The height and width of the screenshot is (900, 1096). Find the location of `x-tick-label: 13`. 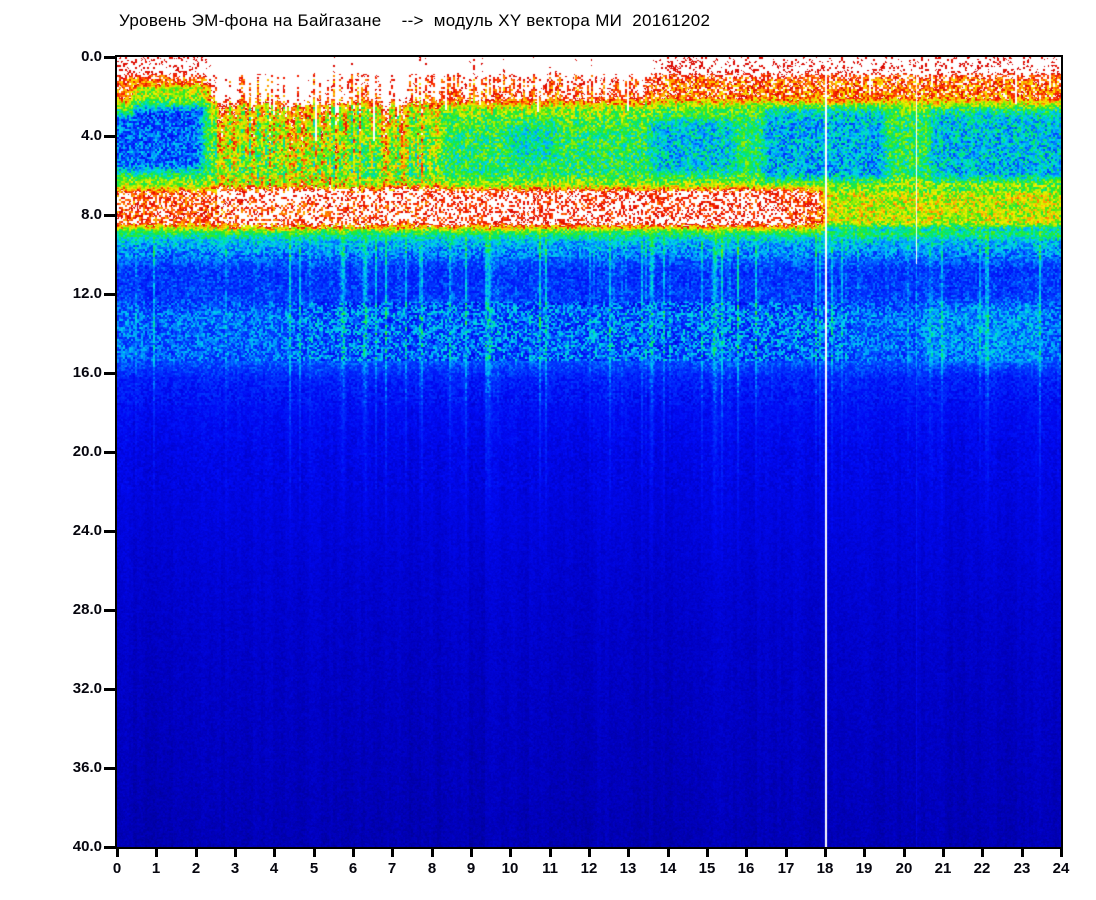

x-tick-label: 13 is located at coordinates (628, 868).